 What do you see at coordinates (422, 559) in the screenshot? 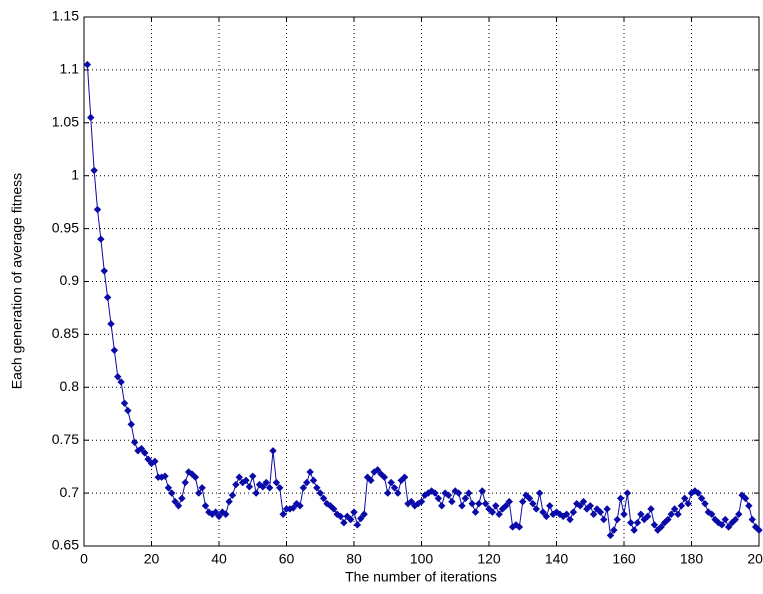
I see `x-tick-label: 100` at bounding box center [422, 559].